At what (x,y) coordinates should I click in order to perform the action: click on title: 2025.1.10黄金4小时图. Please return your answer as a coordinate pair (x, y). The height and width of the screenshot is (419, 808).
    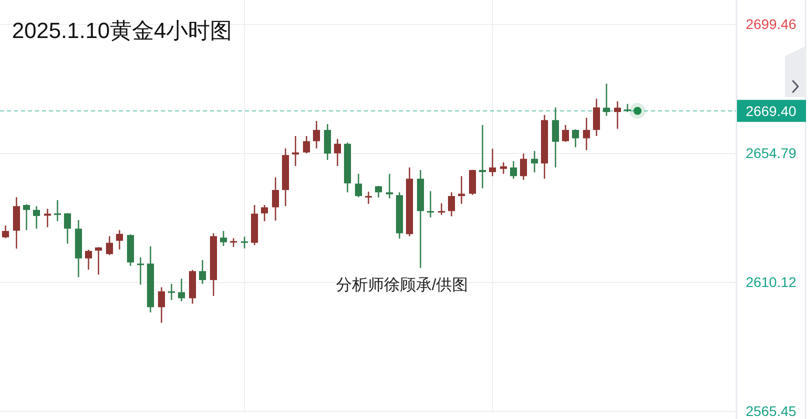
    Looking at the image, I should click on (122, 30).